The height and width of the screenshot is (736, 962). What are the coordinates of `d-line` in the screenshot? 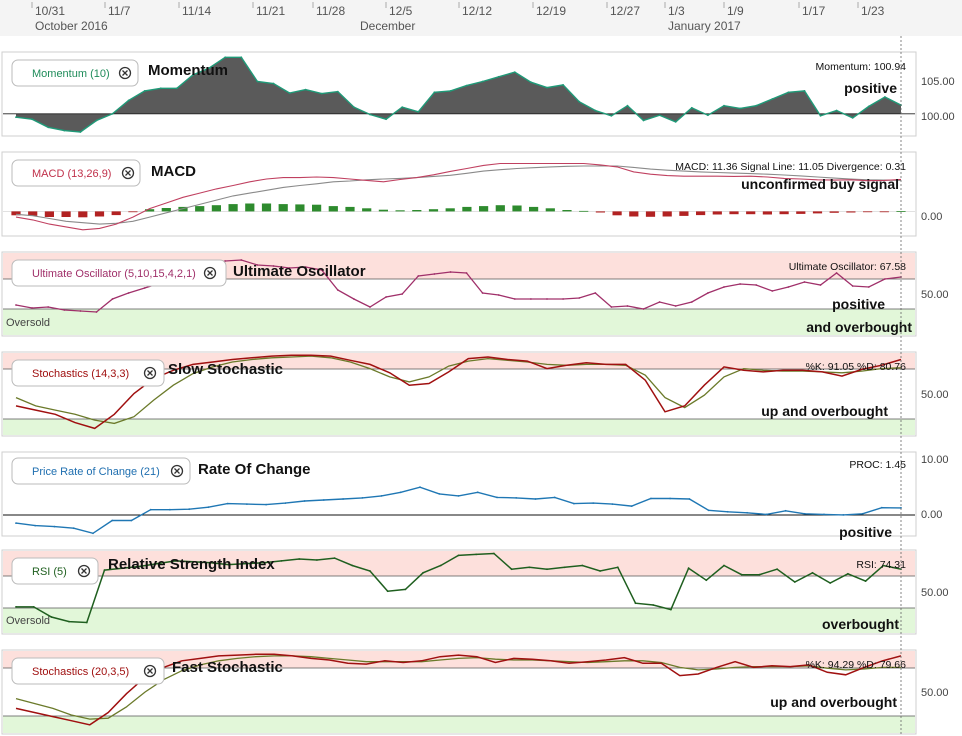 It's located at (458, 390).